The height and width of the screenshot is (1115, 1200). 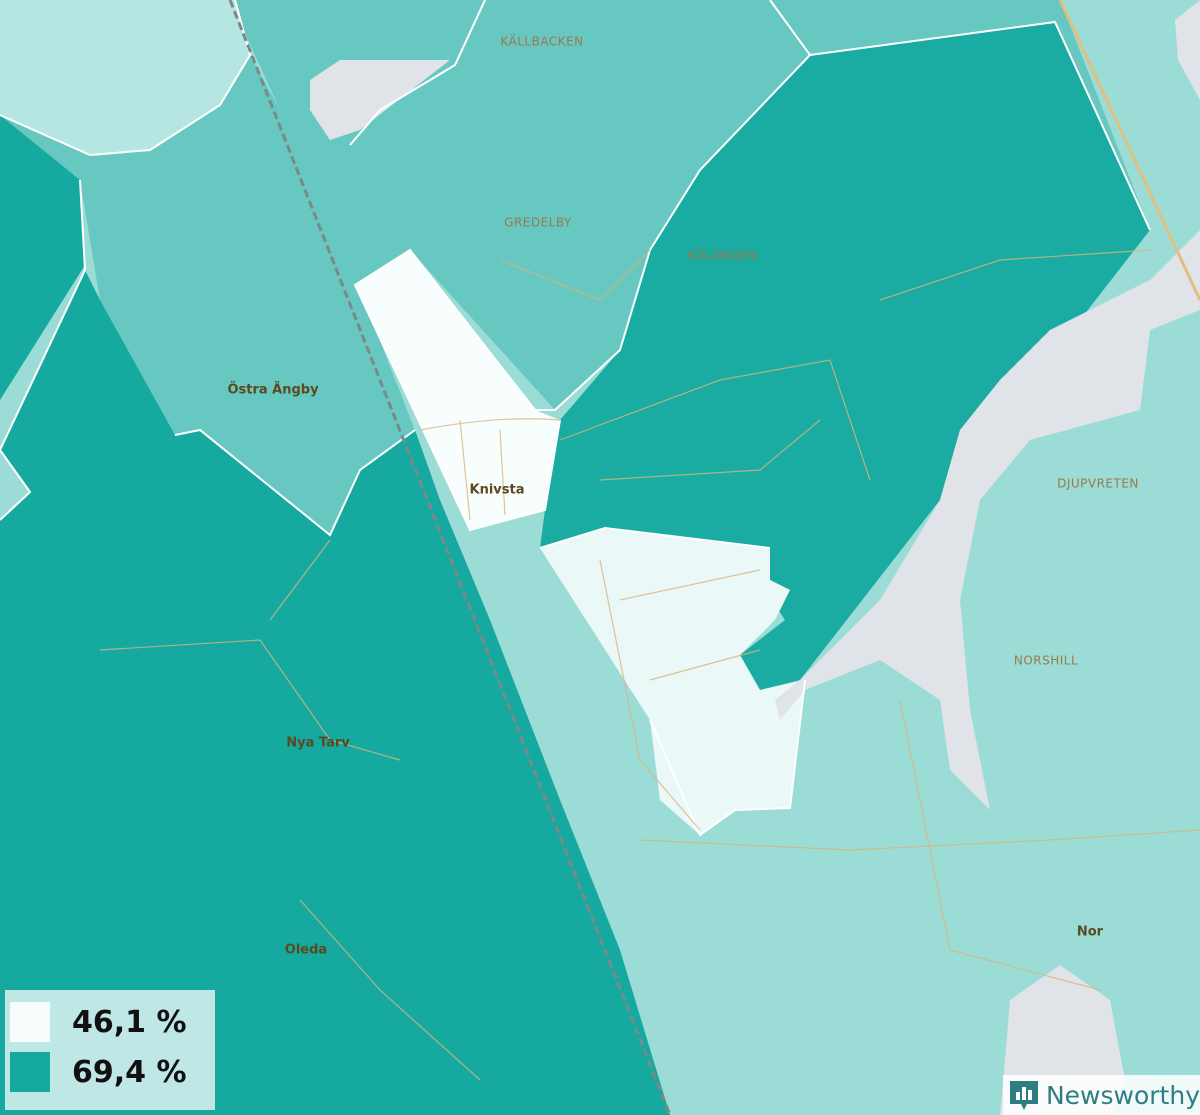 I want to click on legend-label: 46,1 %, so click(x=129, y=1022).